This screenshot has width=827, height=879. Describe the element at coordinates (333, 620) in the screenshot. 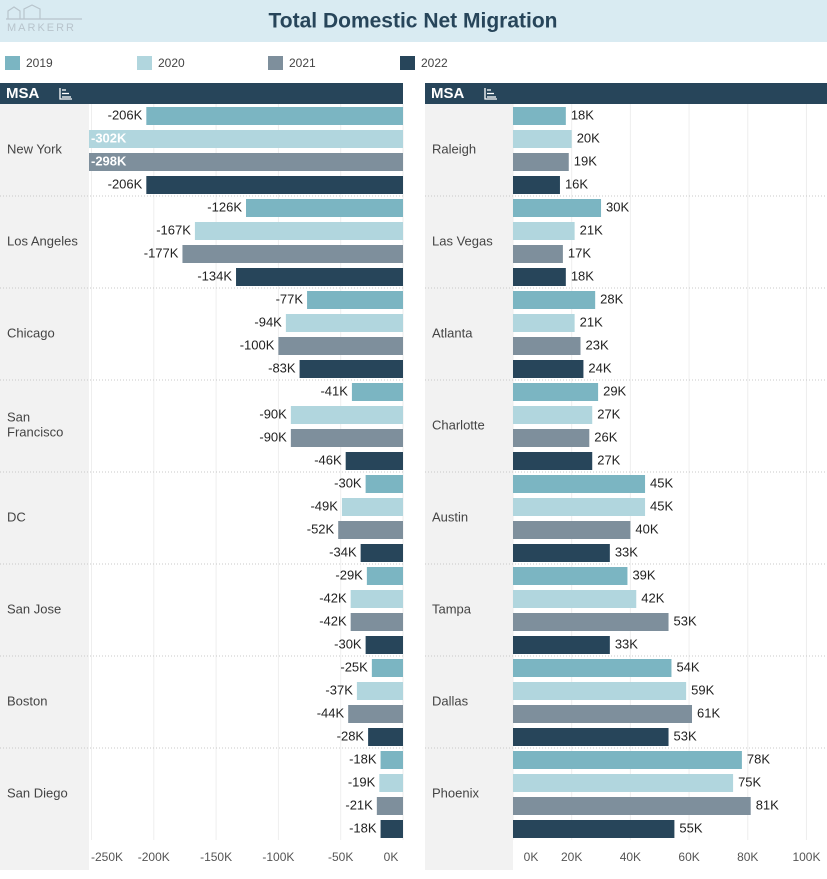

I see `value-label: -42K` at that location.